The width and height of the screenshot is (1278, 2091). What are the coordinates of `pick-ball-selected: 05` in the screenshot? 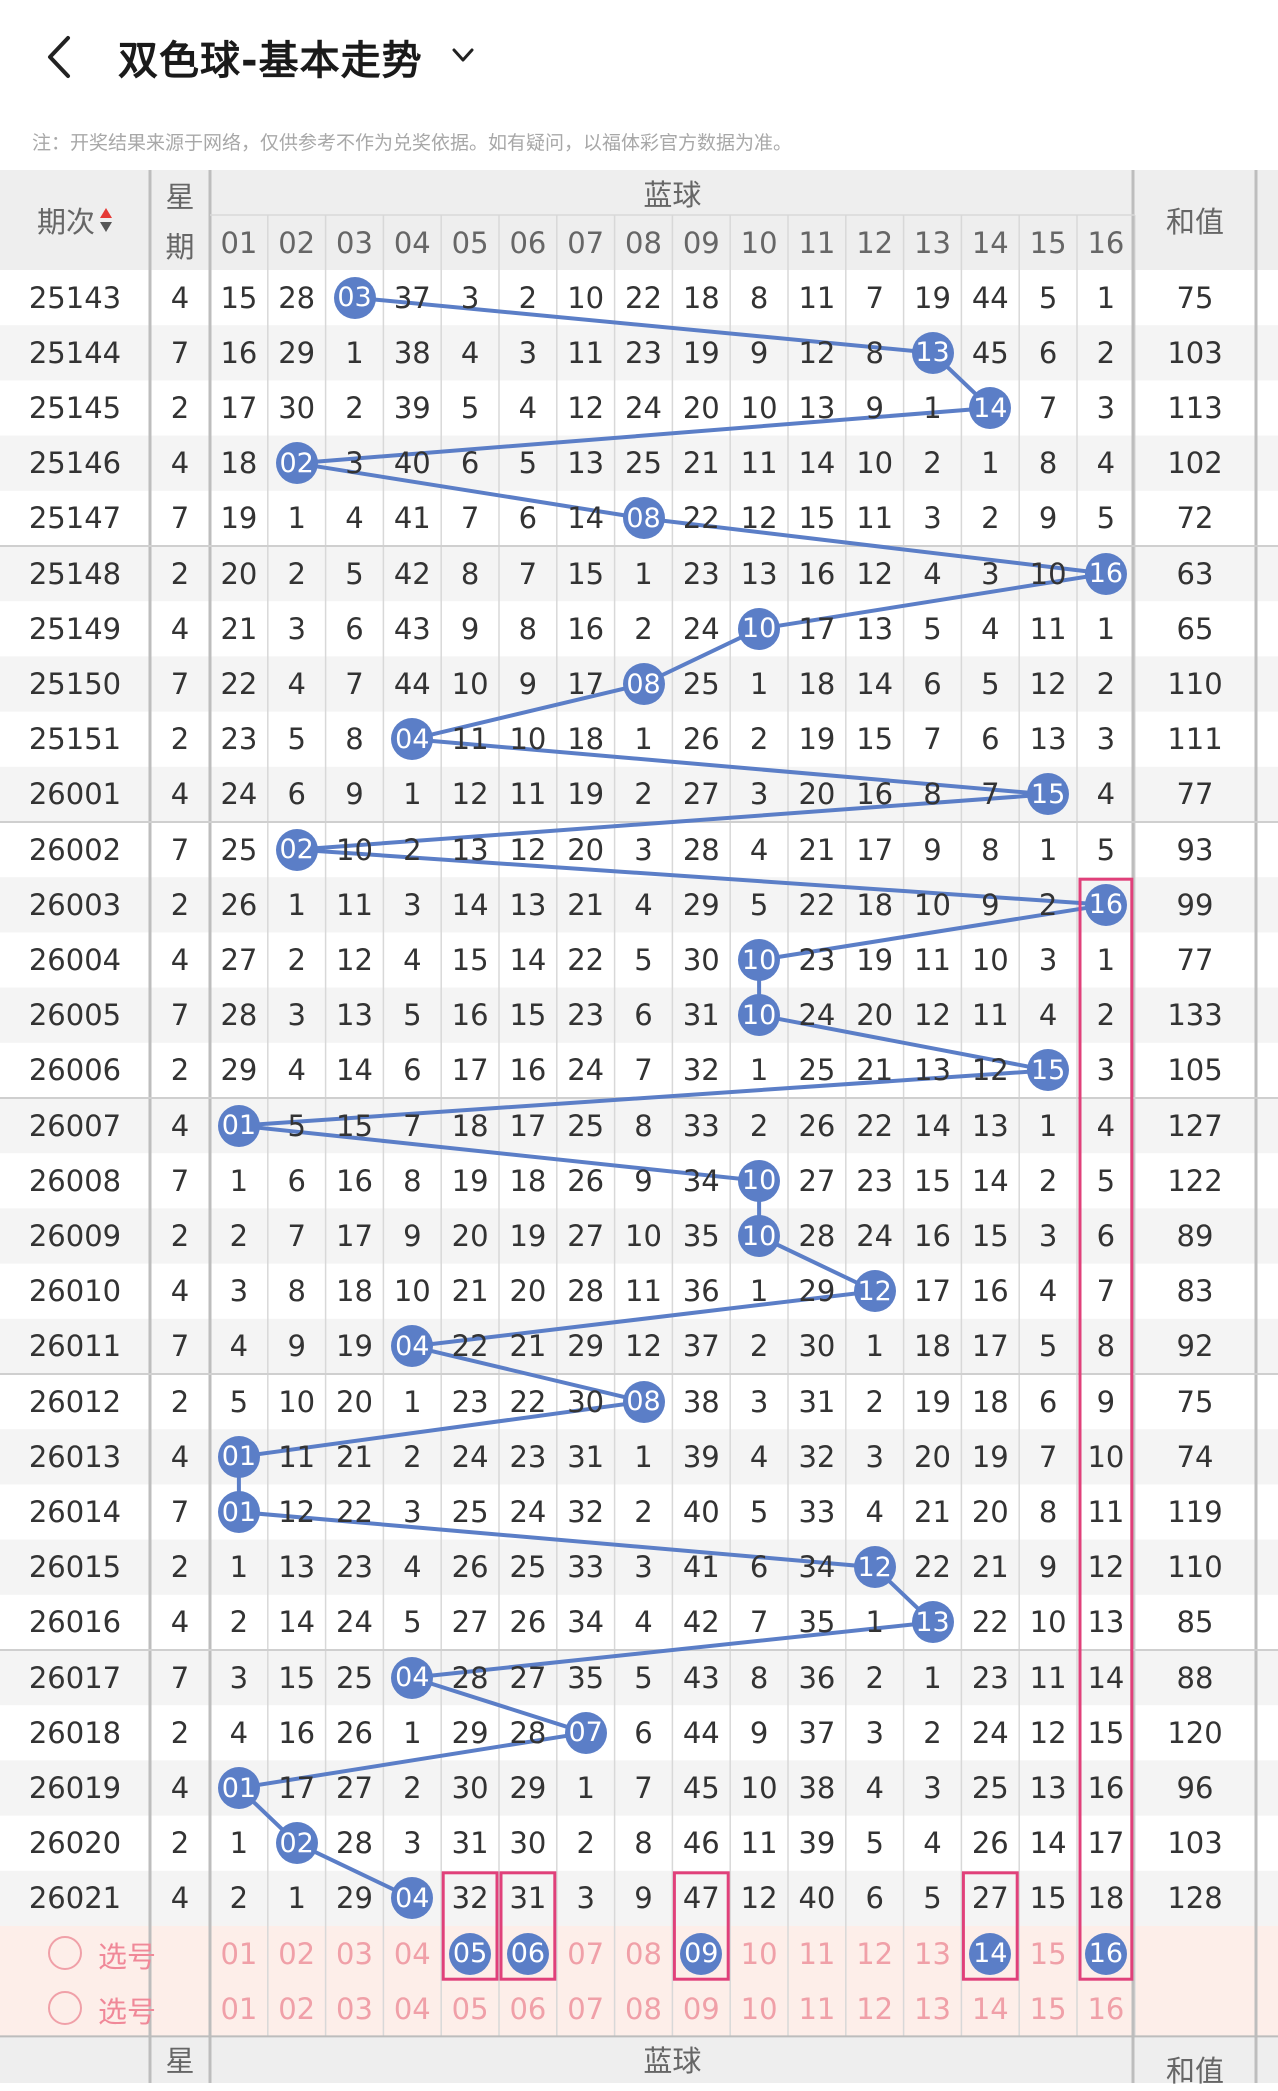 It's located at (470, 1953).